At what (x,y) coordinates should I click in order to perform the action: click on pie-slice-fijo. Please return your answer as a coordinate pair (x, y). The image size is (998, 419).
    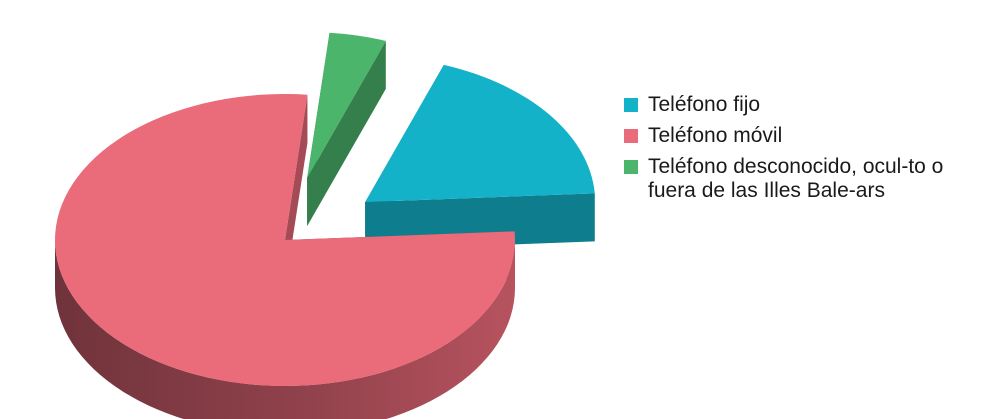
    Looking at the image, I should click on (480, 157).